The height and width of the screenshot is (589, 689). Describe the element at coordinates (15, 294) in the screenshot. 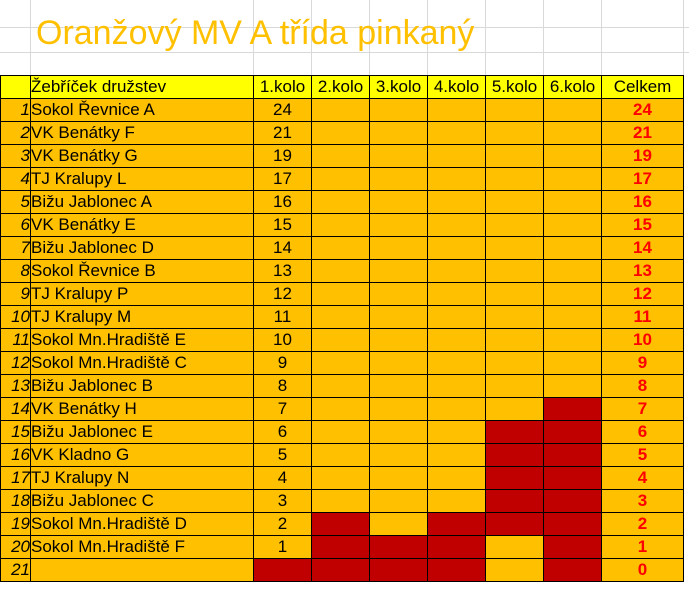

I see `row-number: 9` at that location.